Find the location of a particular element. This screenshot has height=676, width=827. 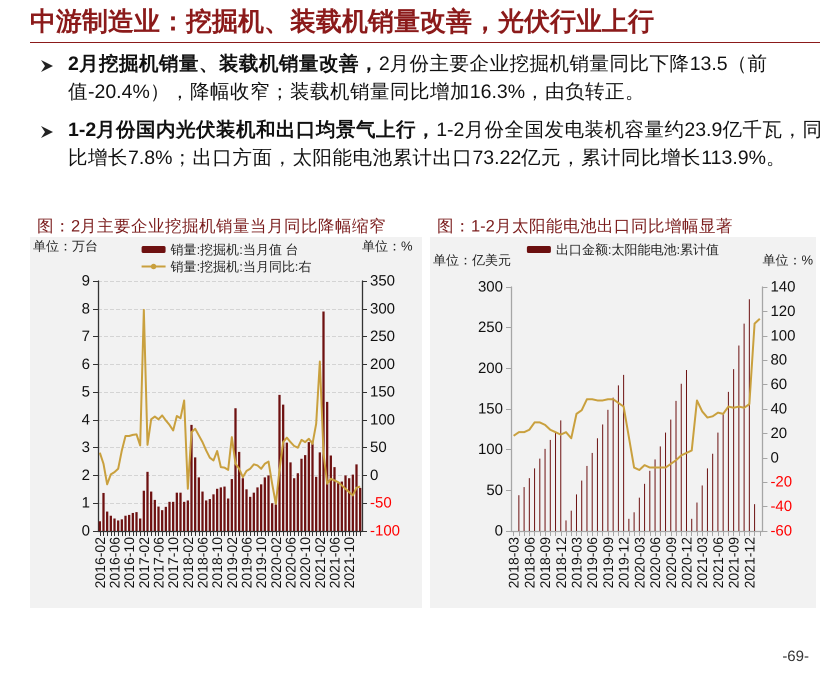

x-tick-label: 2021-10 is located at coordinates (349, 562).